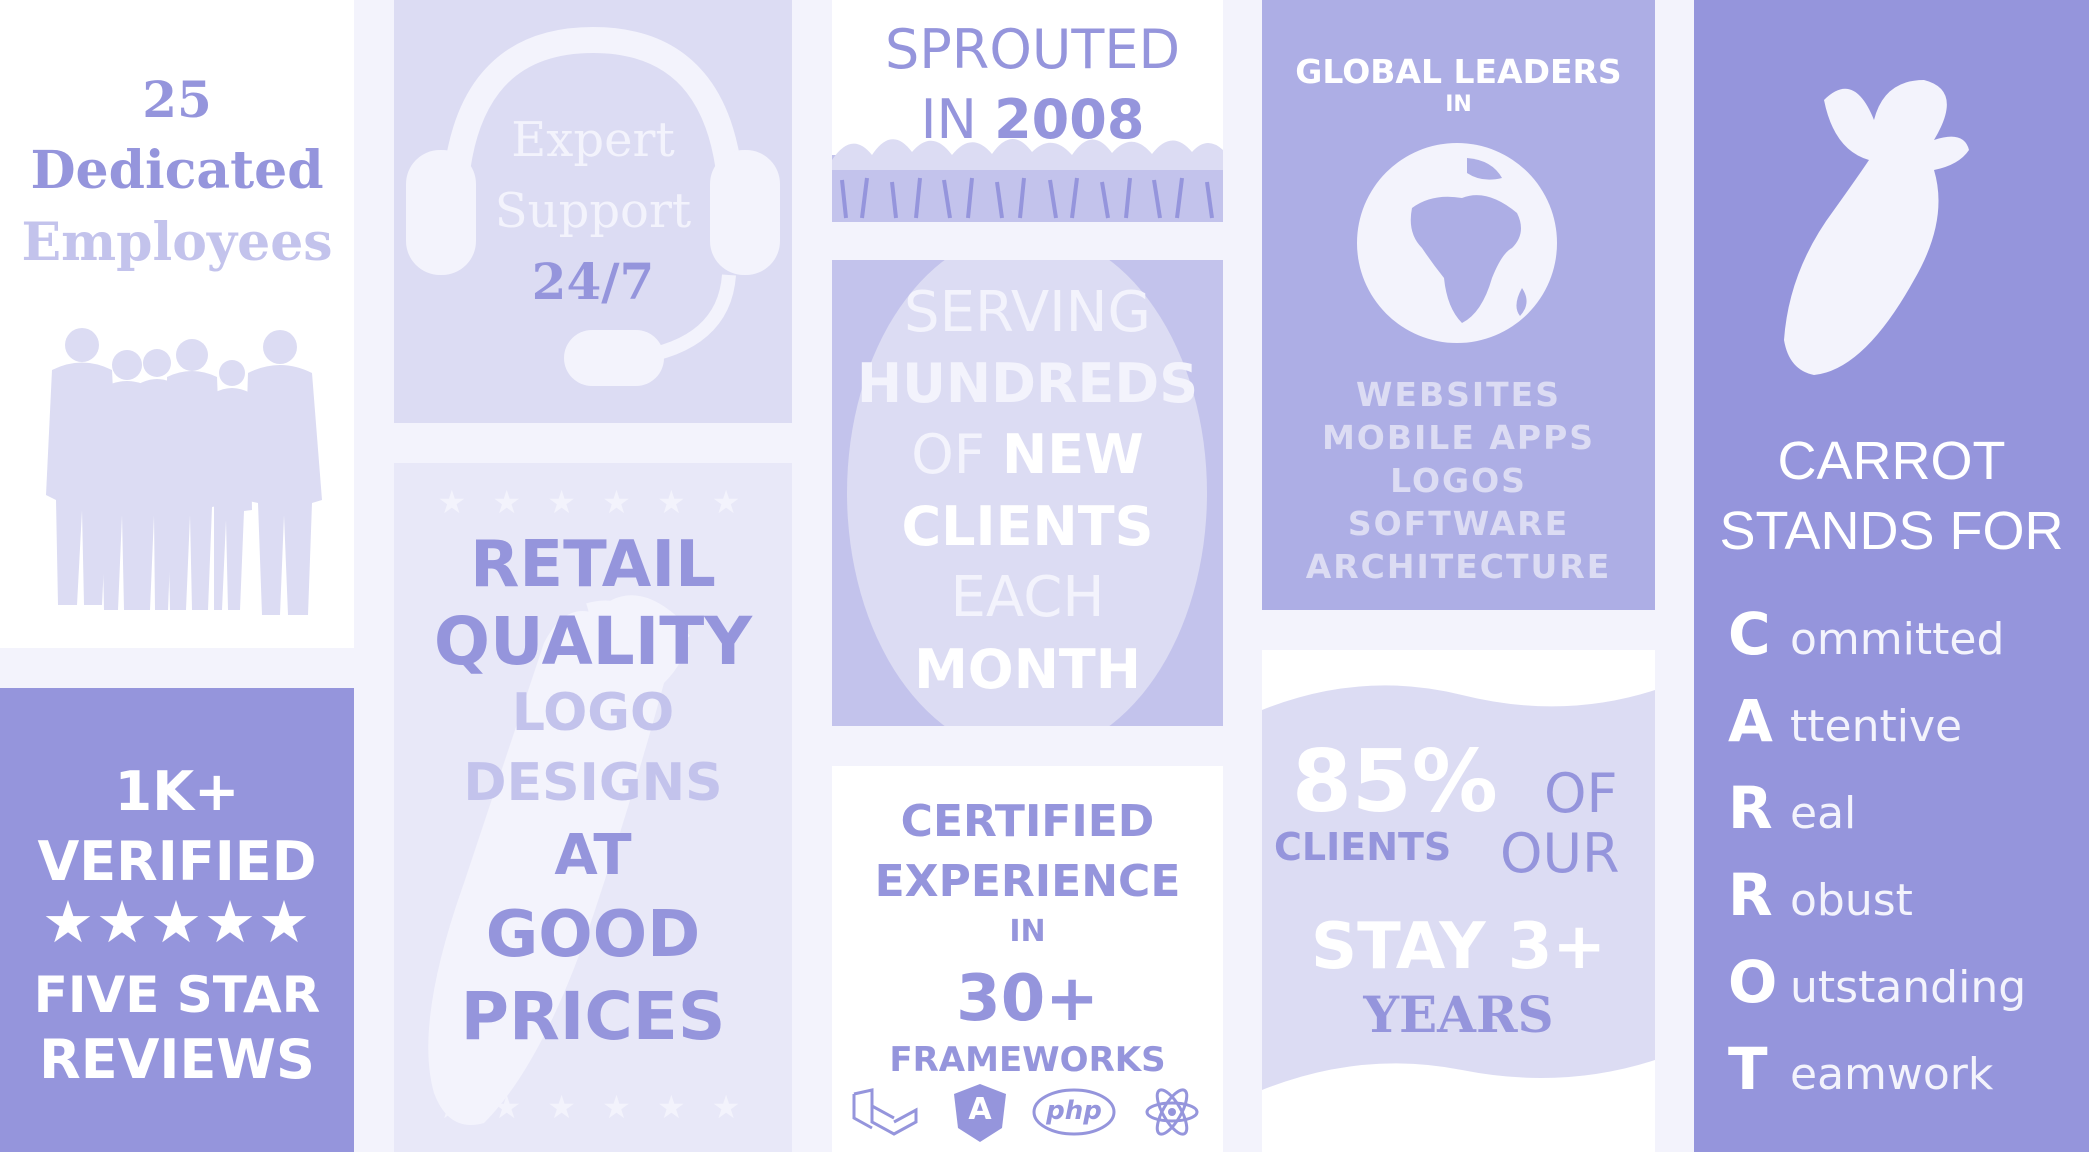 Image resolution: width=2089 pixels, height=1152 pixels. I want to click on certified-l5: FRAMEWORKS, so click(1027, 1060).